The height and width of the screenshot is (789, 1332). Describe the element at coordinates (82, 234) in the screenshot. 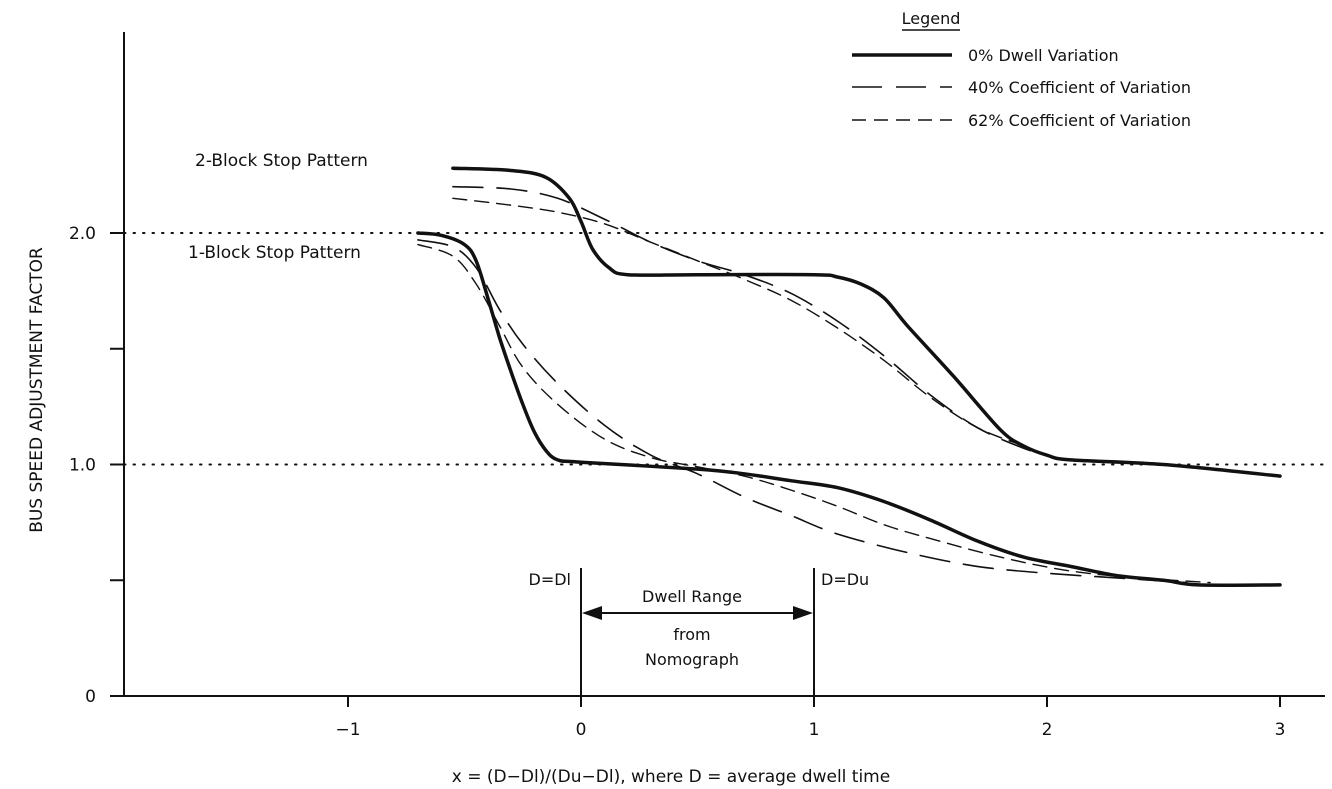

I see `y-tick-label: 2.0` at that location.